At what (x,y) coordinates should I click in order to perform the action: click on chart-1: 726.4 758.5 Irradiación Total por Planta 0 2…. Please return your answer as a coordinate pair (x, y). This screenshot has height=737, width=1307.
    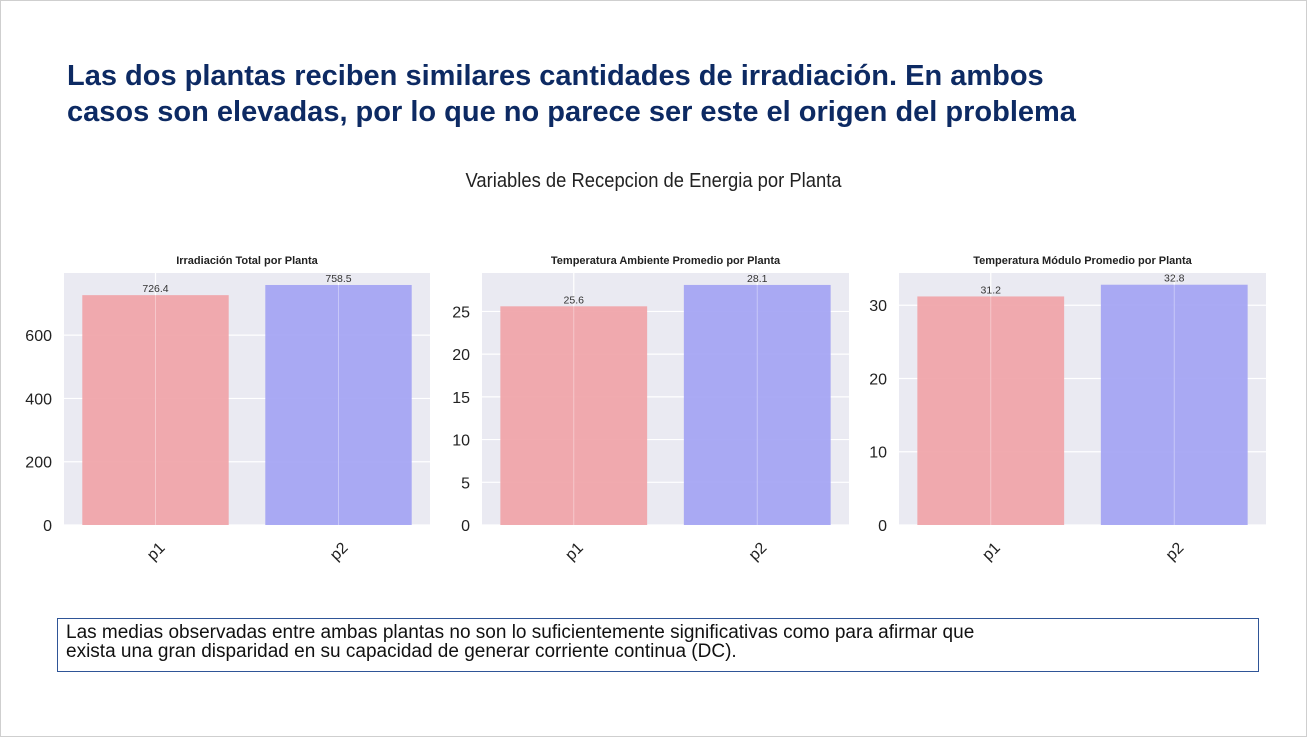
    Looking at the image, I should click on (227, 409).